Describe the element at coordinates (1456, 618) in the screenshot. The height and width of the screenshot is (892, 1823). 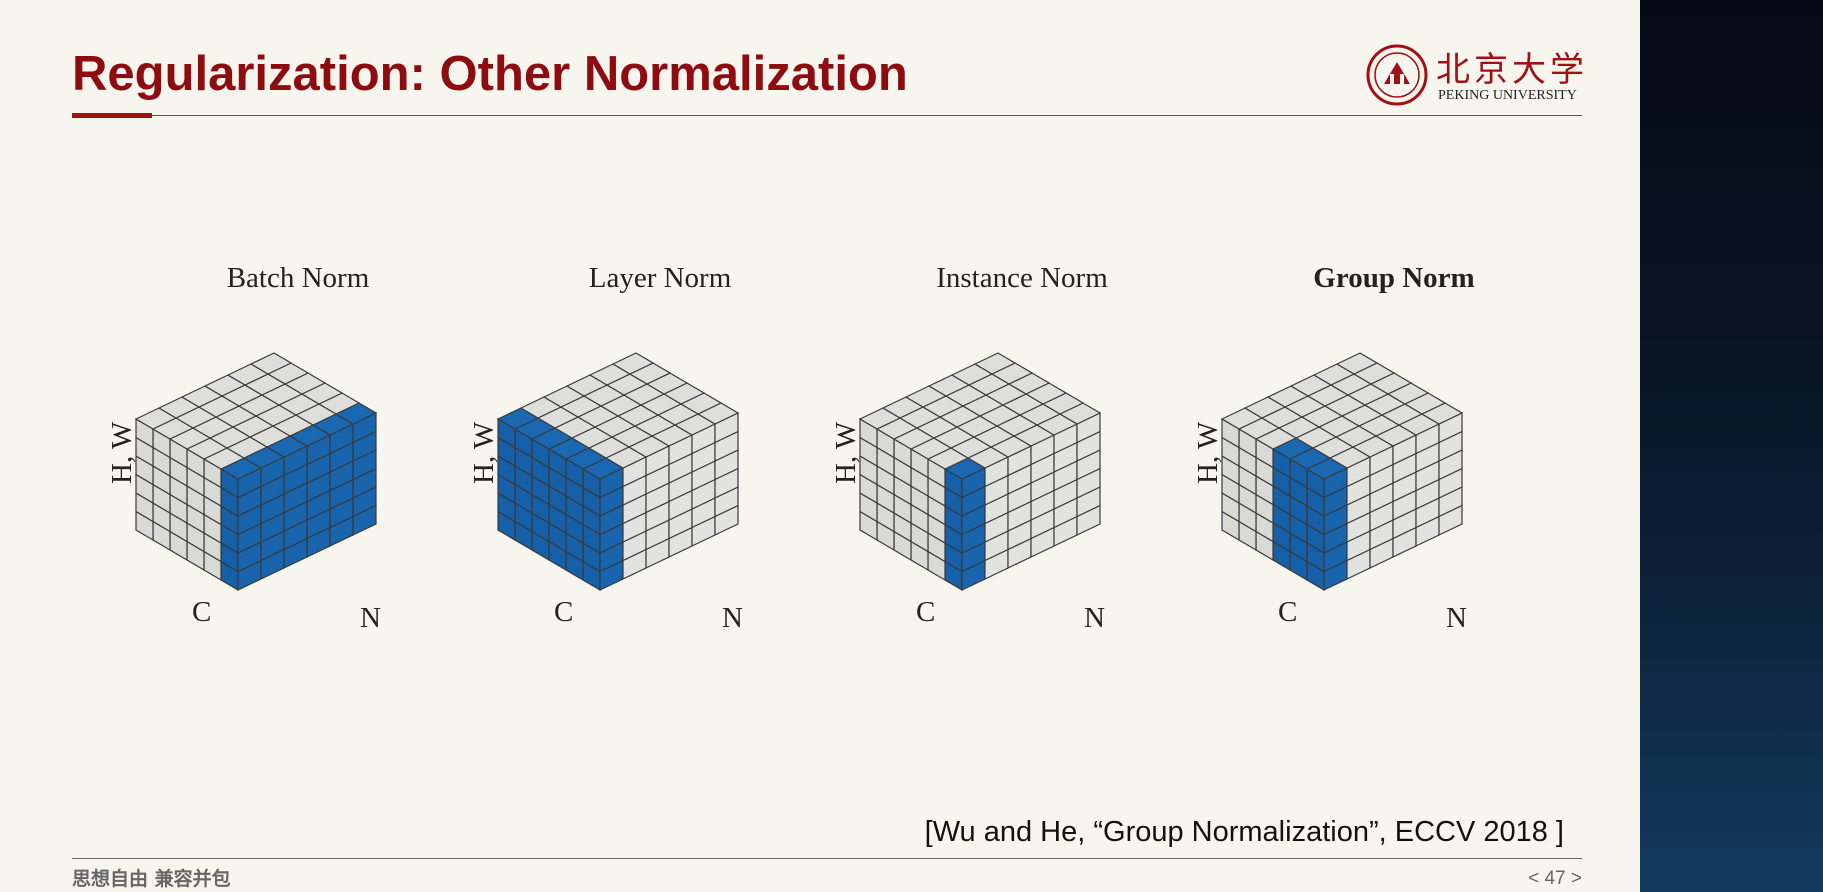
I see `group-norm-n-axis: N` at that location.